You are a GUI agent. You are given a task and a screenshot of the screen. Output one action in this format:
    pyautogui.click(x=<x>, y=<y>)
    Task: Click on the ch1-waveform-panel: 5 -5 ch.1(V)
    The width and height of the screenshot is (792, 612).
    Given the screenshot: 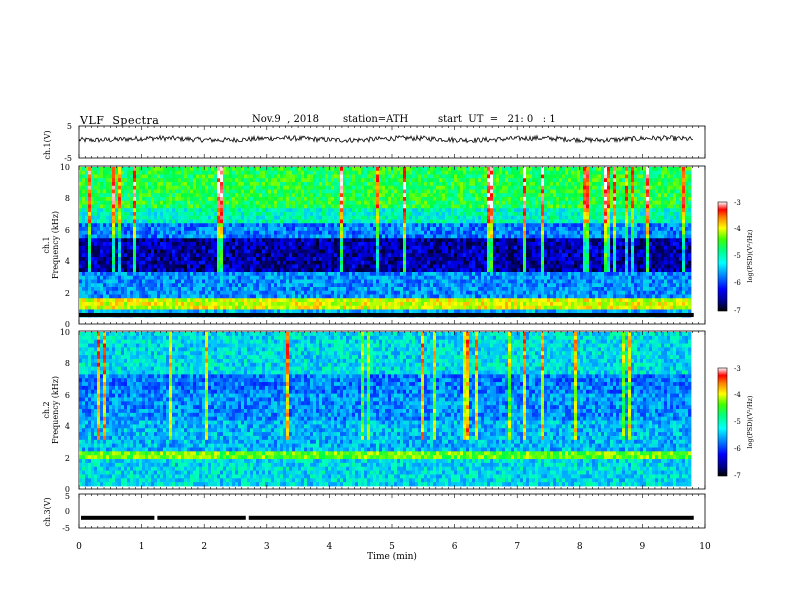 What is the action you would take?
    pyautogui.click(x=374, y=142)
    